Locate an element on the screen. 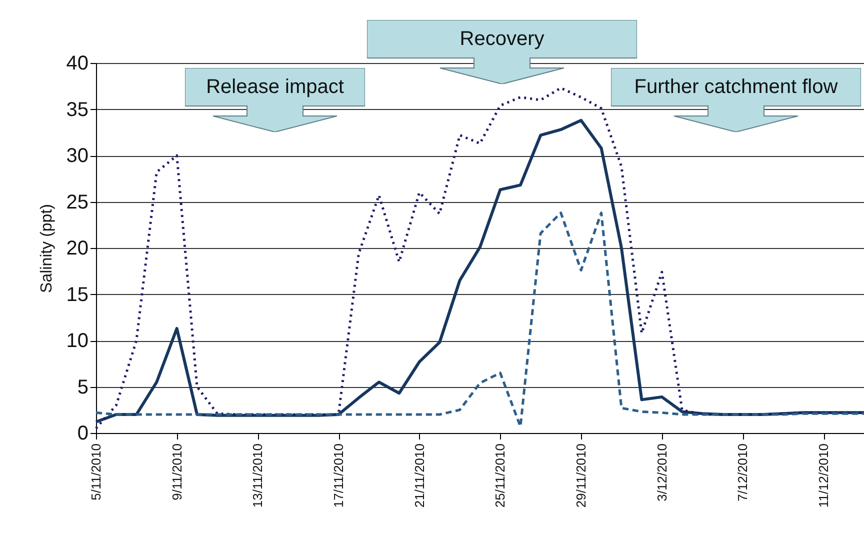  y-tick-label: 30 is located at coordinates (77, 156).